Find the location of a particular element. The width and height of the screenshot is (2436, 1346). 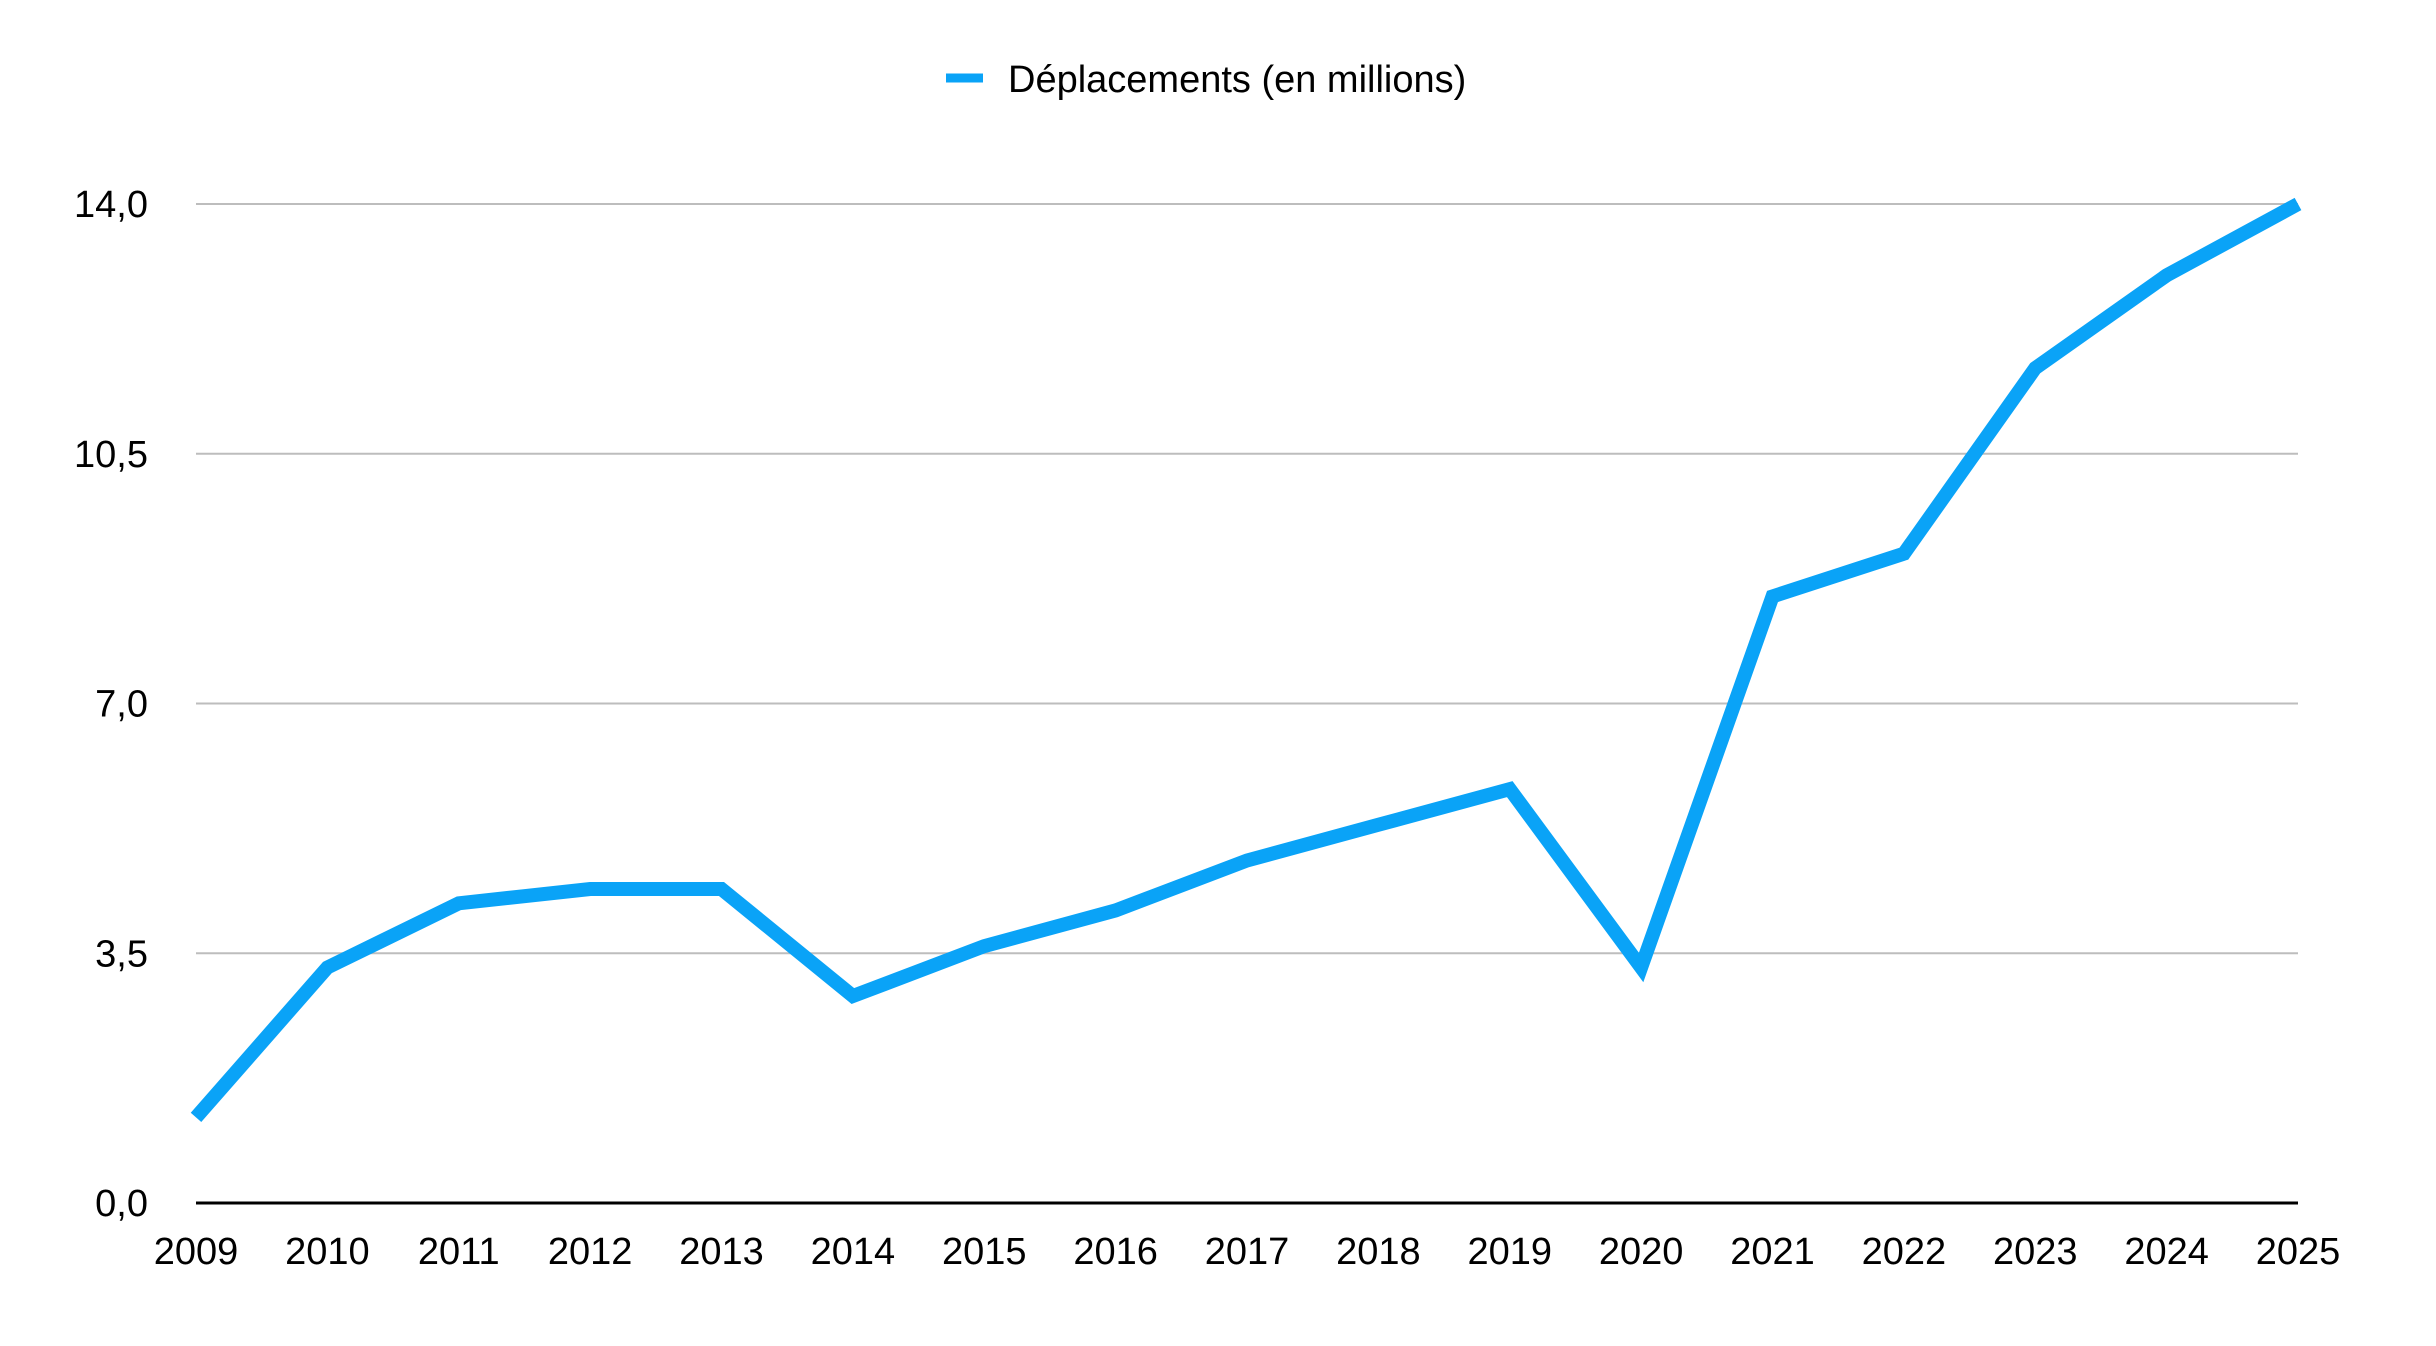

x-tick-label: 2018 is located at coordinates (1378, 1252).